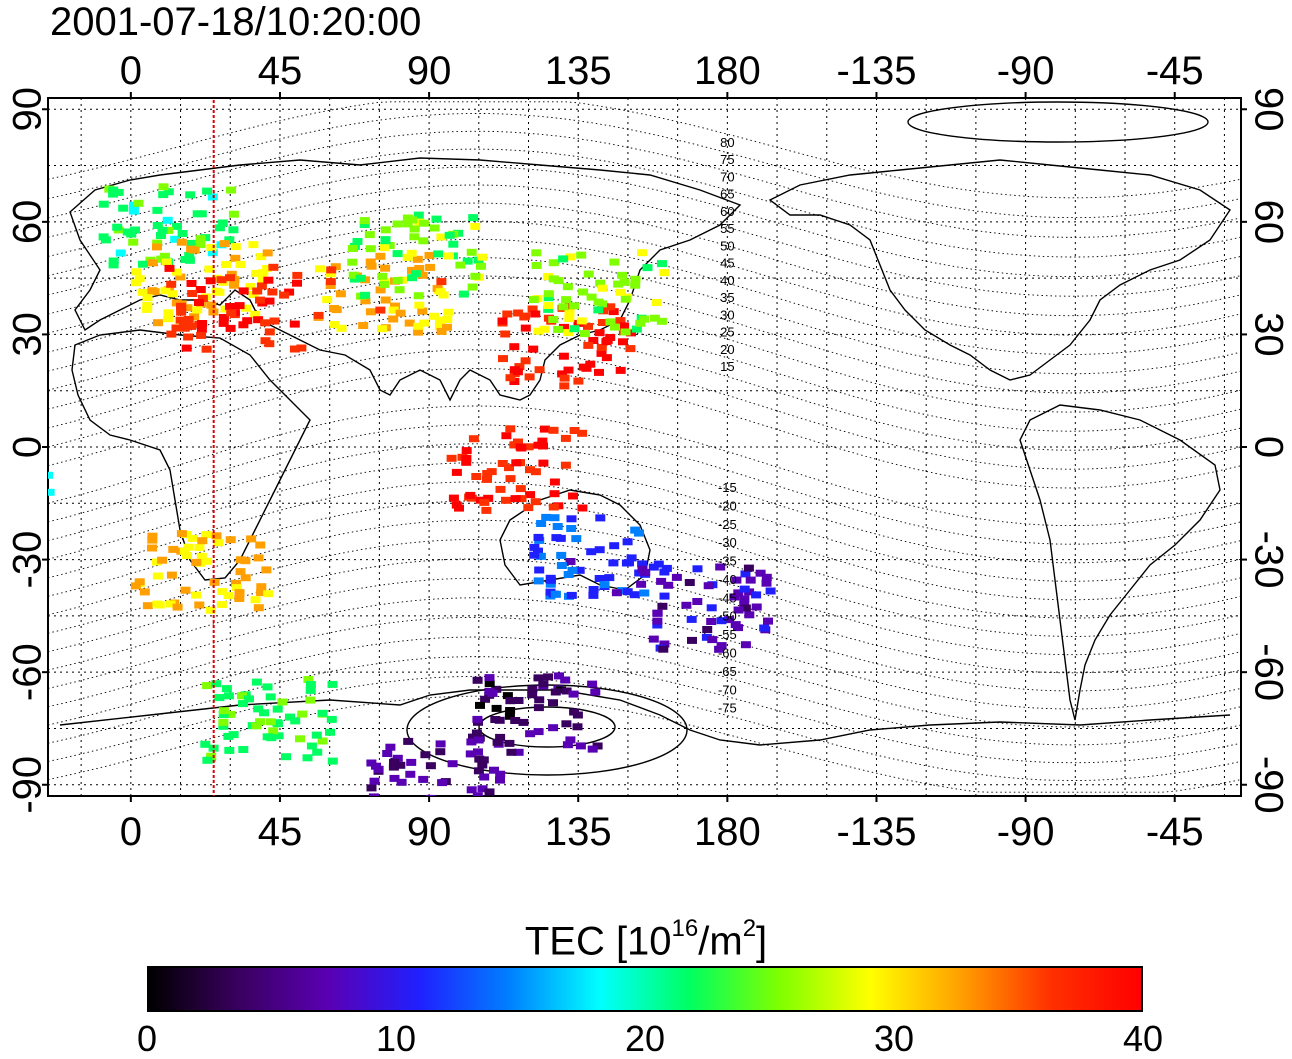 This screenshot has width=1292, height=1059. Describe the element at coordinates (727, 71) in the screenshot. I see `x-tick-label-top: 180` at that location.